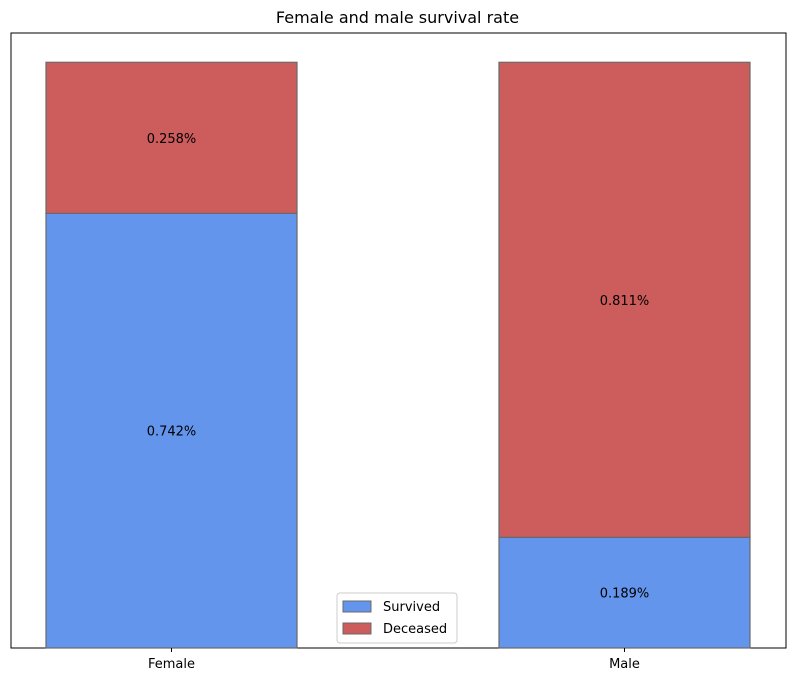 This screenshot has height=682, width=795. I want to click on data-label-survived-female: 0.742%, so click(172, 432).